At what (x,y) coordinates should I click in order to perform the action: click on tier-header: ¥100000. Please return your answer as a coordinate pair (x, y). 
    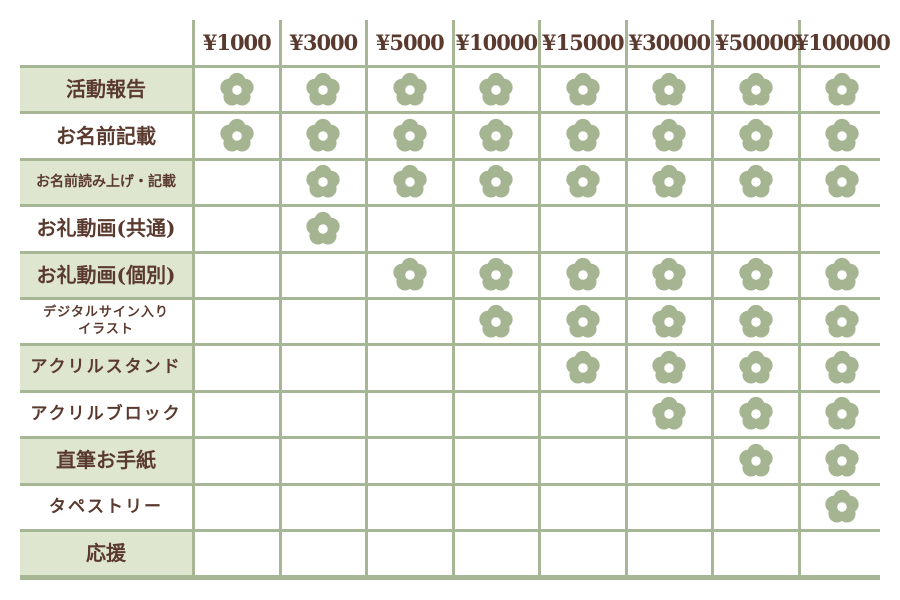
    Looking at the image, I should click on (843, 42).